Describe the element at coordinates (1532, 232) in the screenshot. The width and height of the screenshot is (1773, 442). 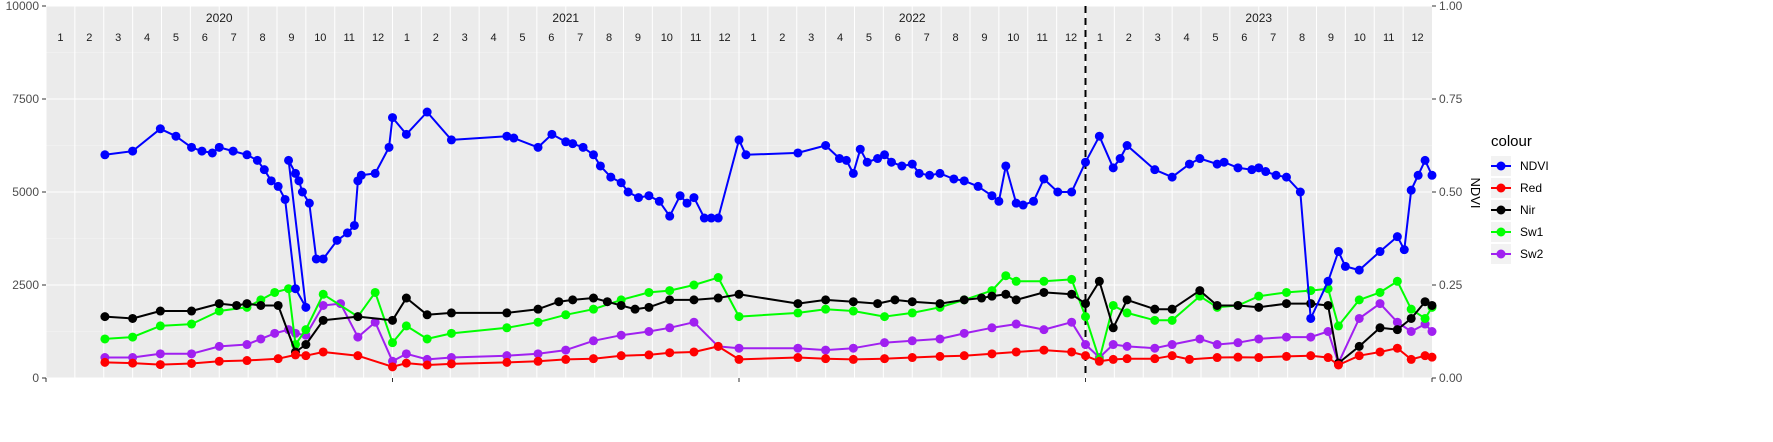
I see `legend-label: Sw1` at that location.